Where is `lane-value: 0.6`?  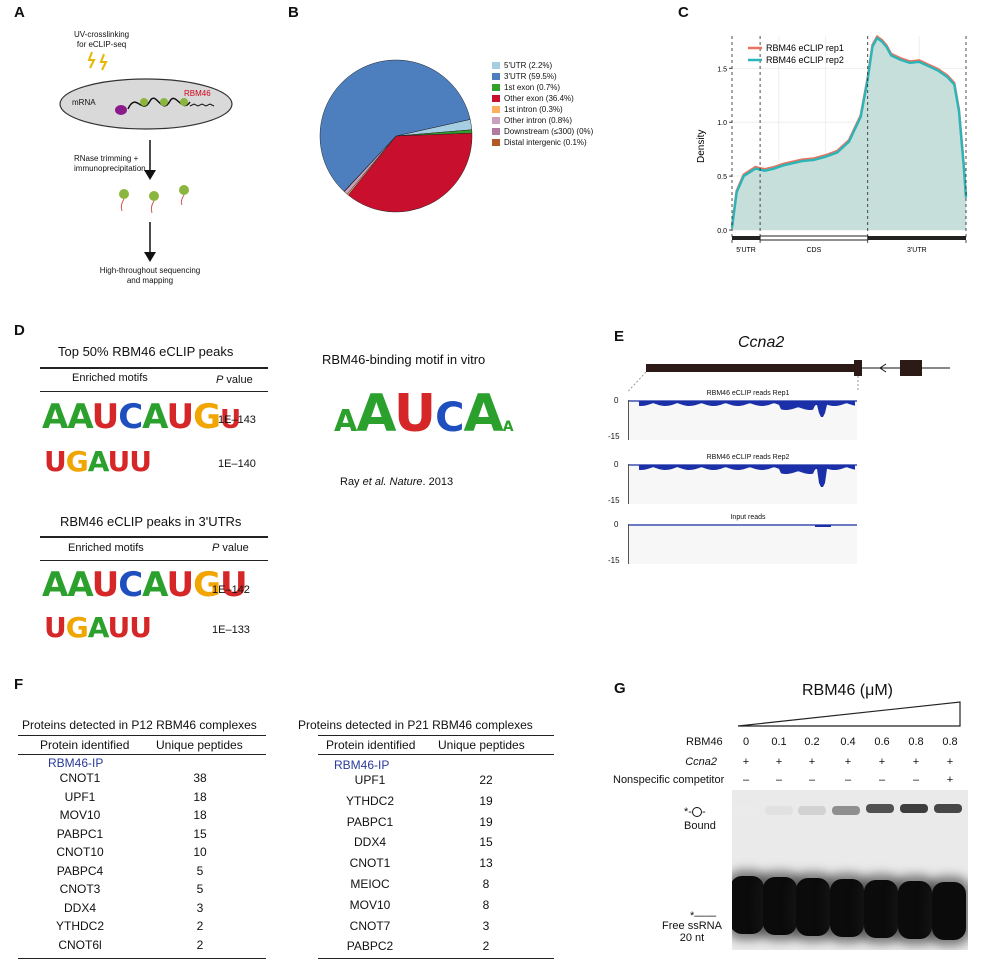 lane-value: 0.6 is located at coordinates (882, 742).